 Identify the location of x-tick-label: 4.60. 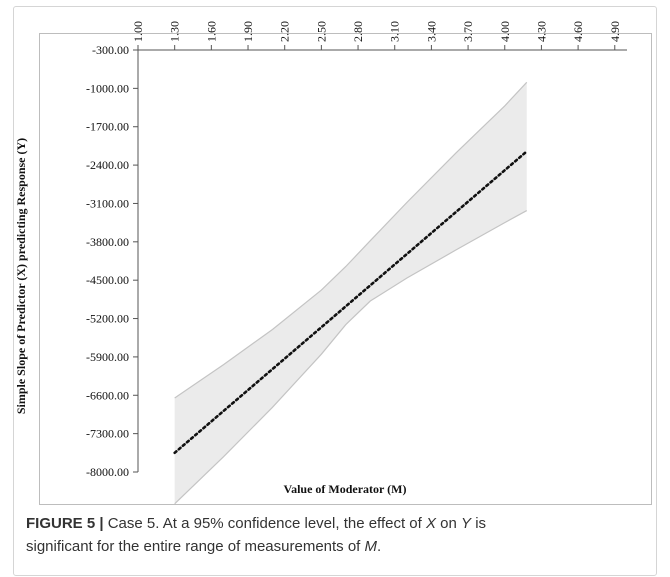
(578, 31).